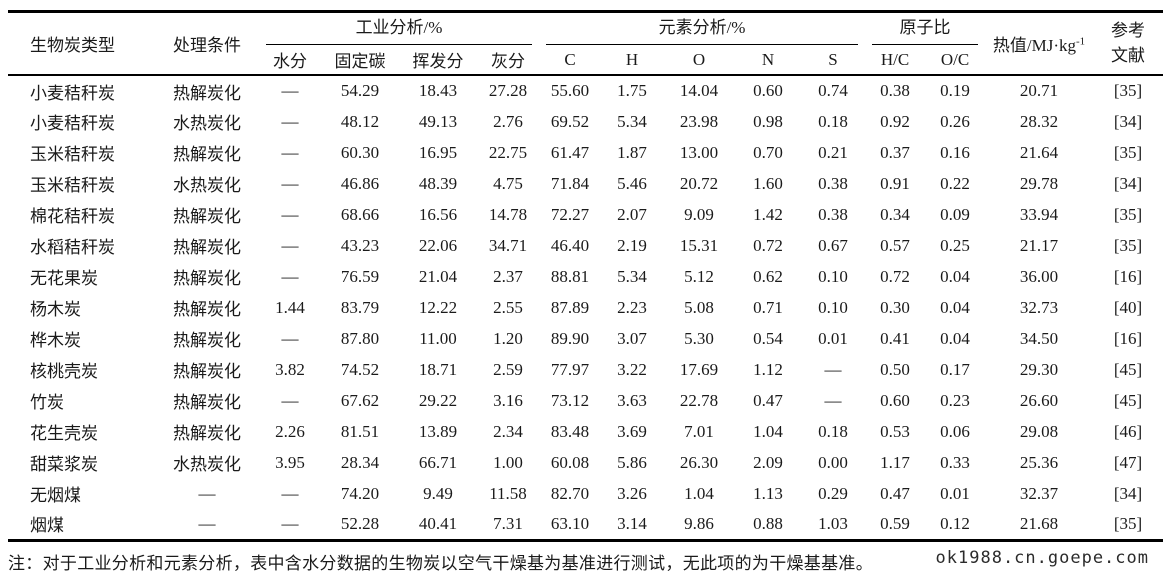 Image resolution: width=1170 pixels, height=578 pixels. What do you see at coordinates (1039, 307) in the screenshot?
I see `cell-heating-value: 32.73` at bounding box center [1039, 307].